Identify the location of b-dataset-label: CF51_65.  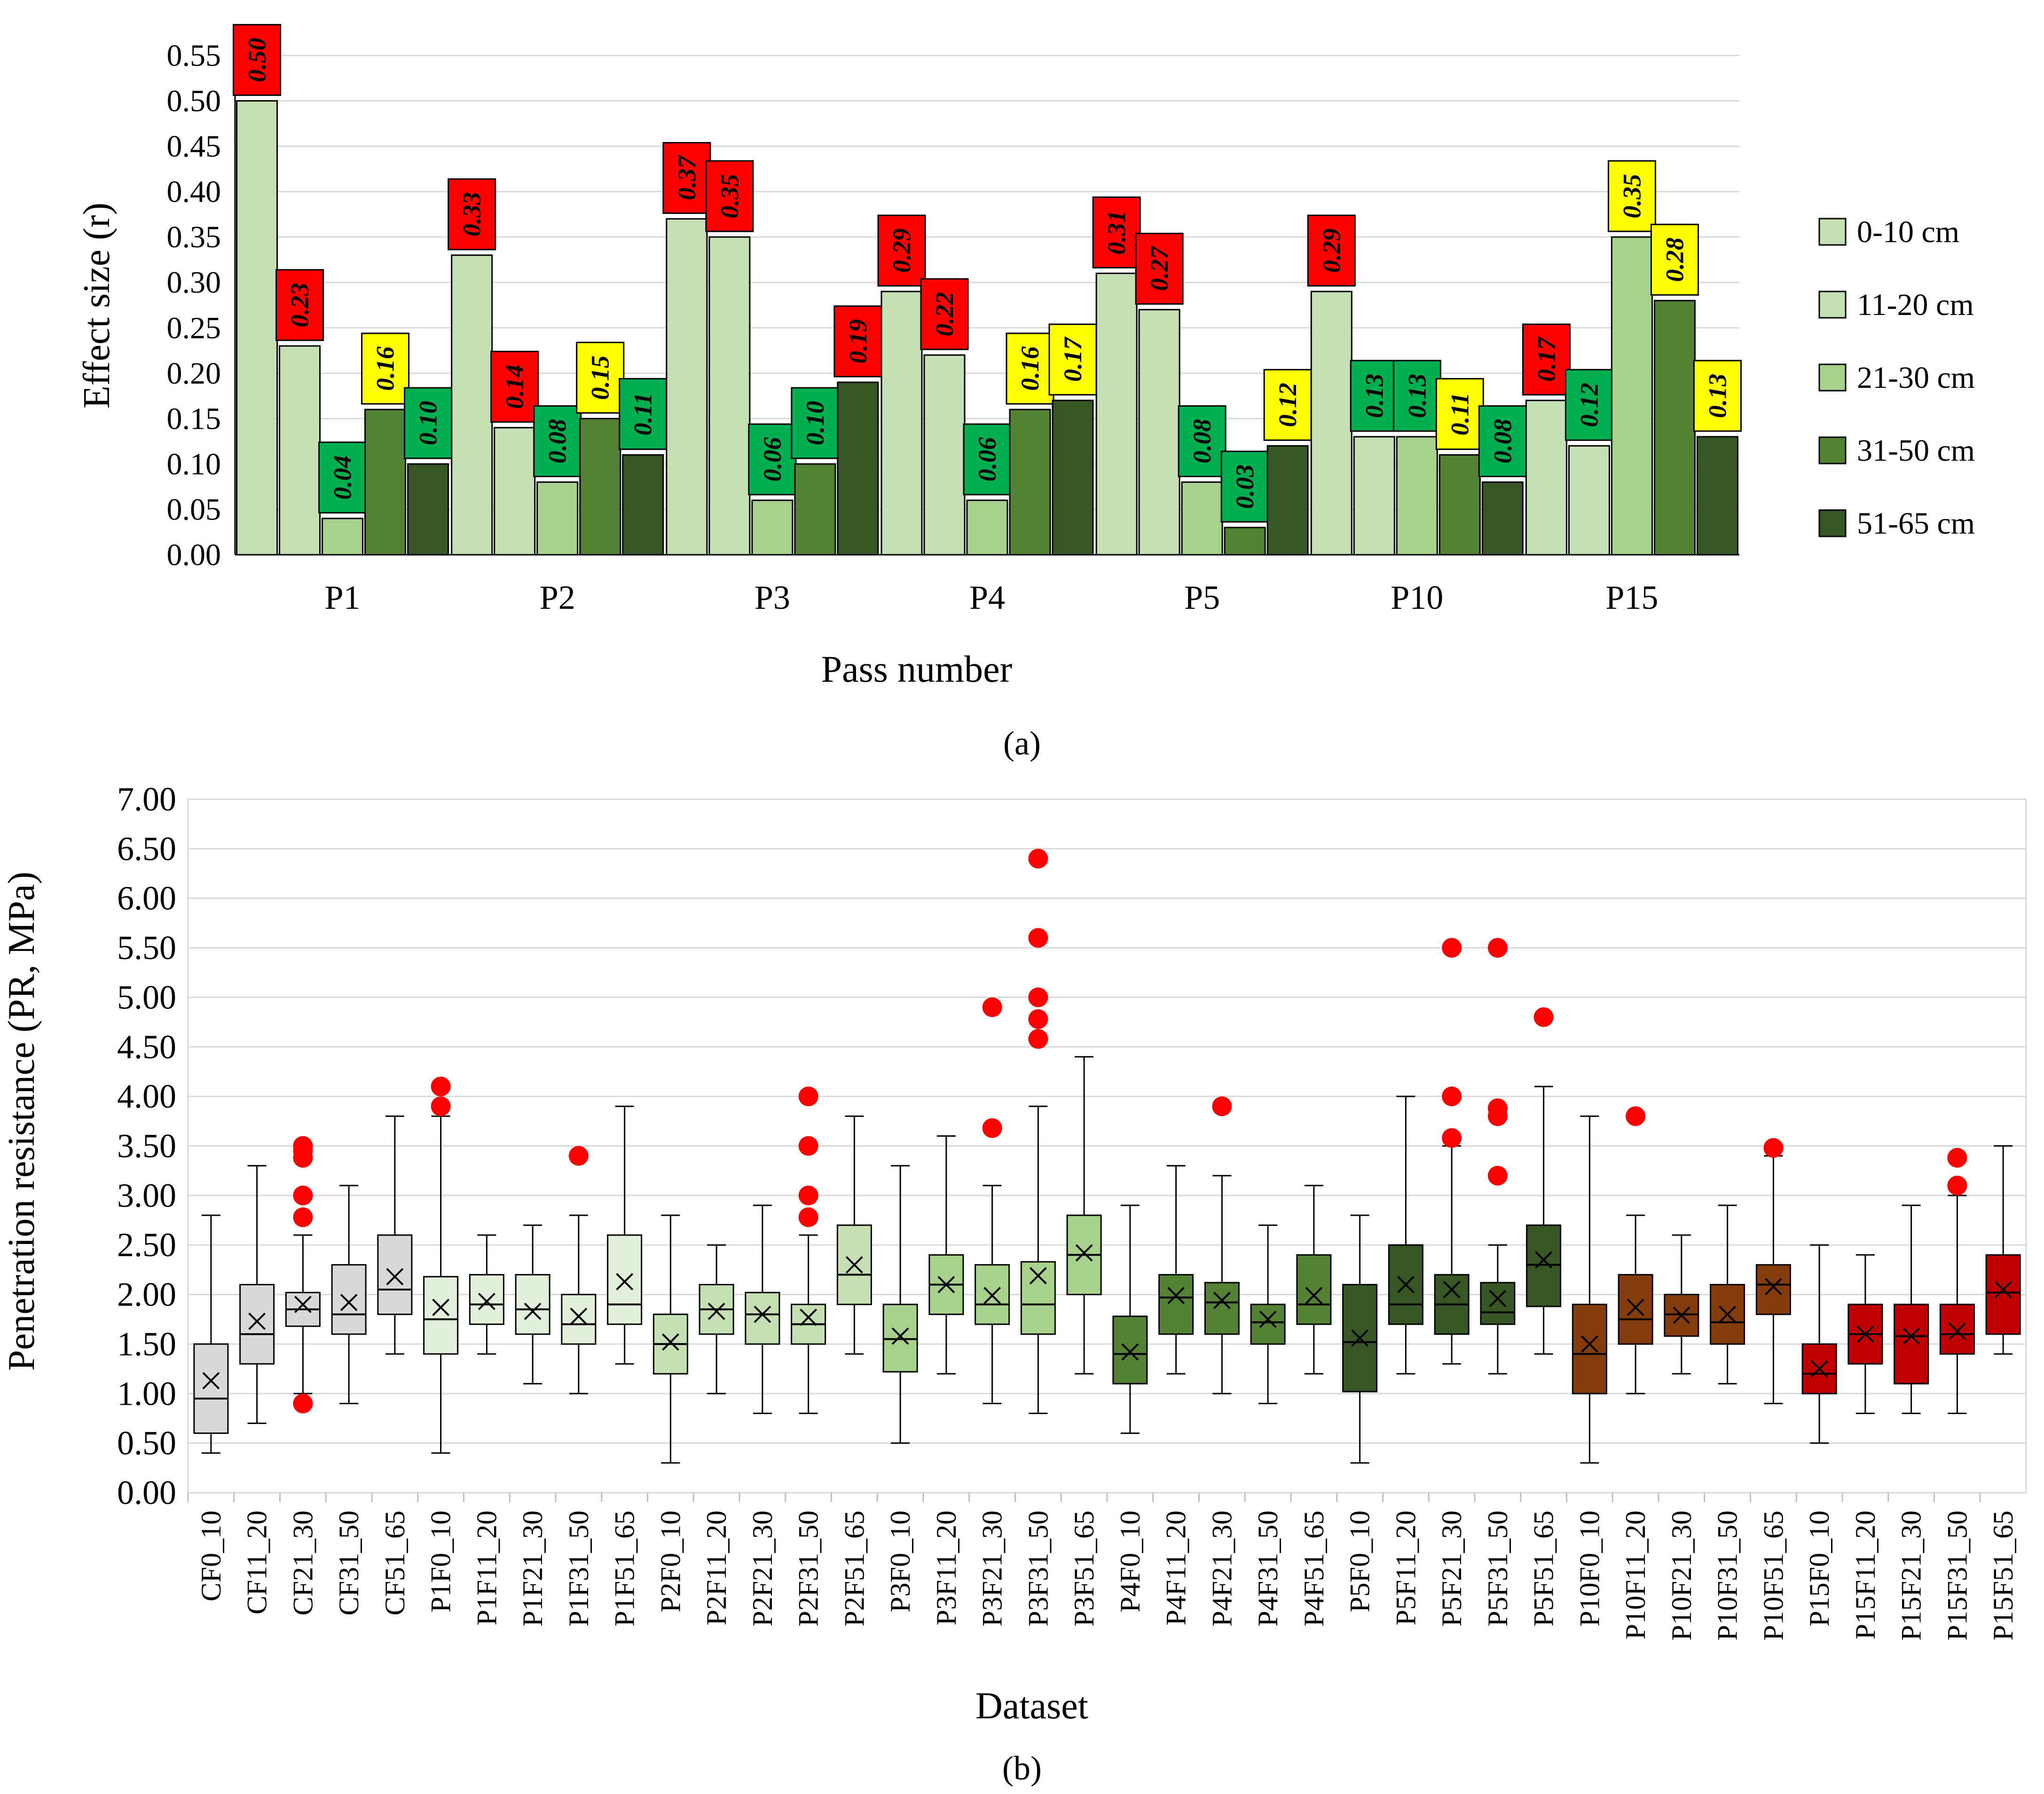
(394, 1563).